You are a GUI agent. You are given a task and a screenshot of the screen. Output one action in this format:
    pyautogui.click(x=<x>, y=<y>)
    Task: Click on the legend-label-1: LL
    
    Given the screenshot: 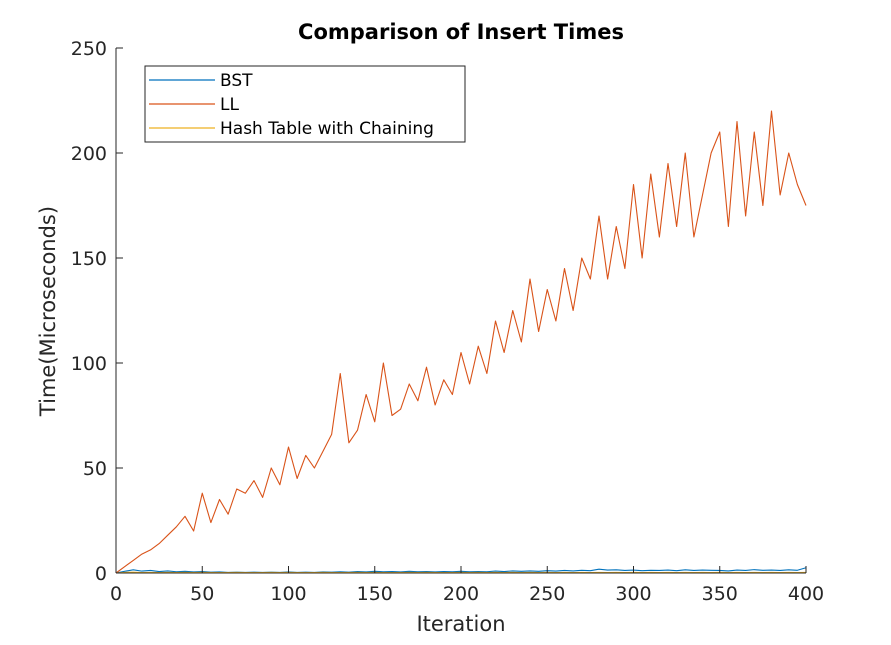 What is the action you would take?
    pyautogui.click(x=229, y=105)
    